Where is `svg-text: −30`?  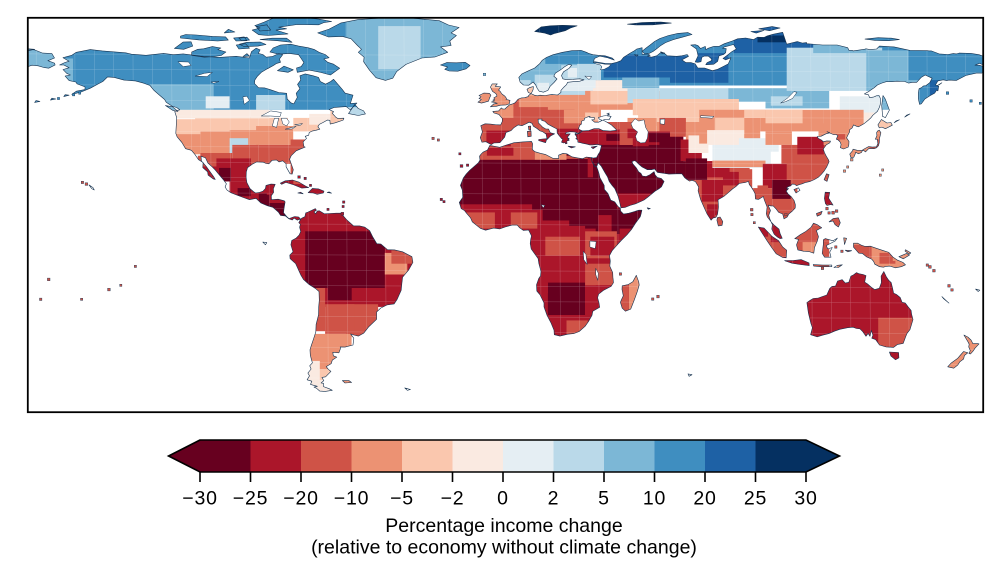
svg-text: −30 is located at coordinates (199, 499).